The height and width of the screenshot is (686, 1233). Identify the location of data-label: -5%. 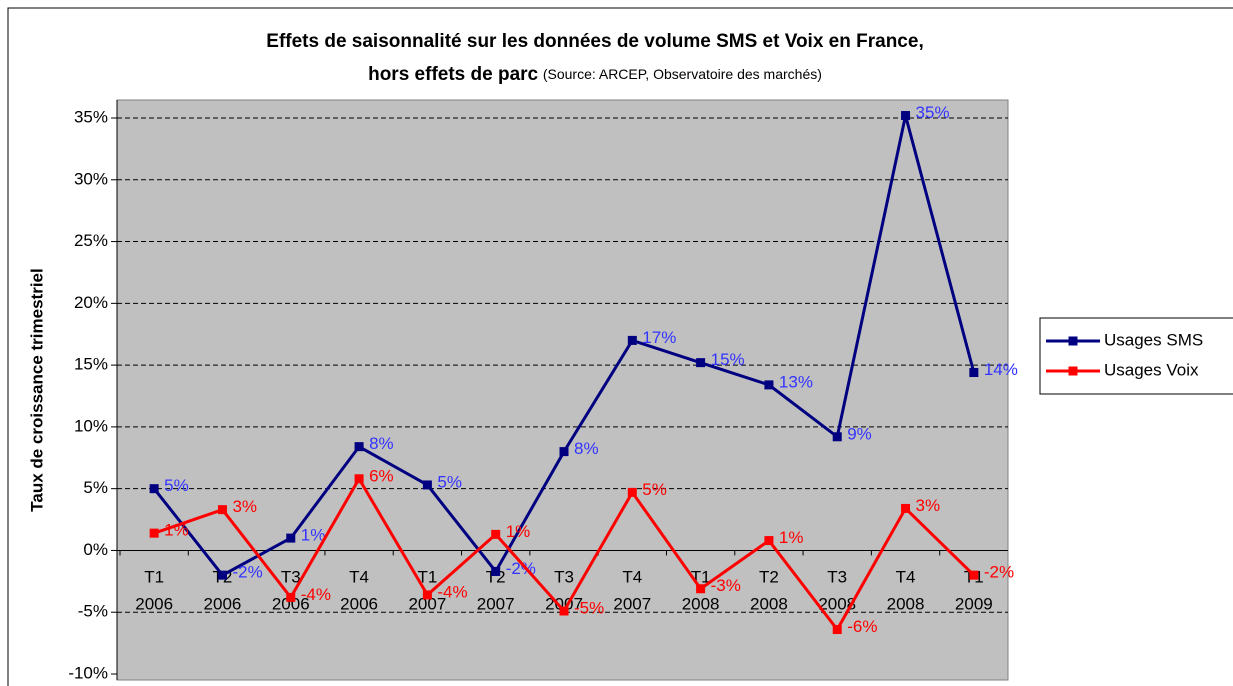
(589, 607).